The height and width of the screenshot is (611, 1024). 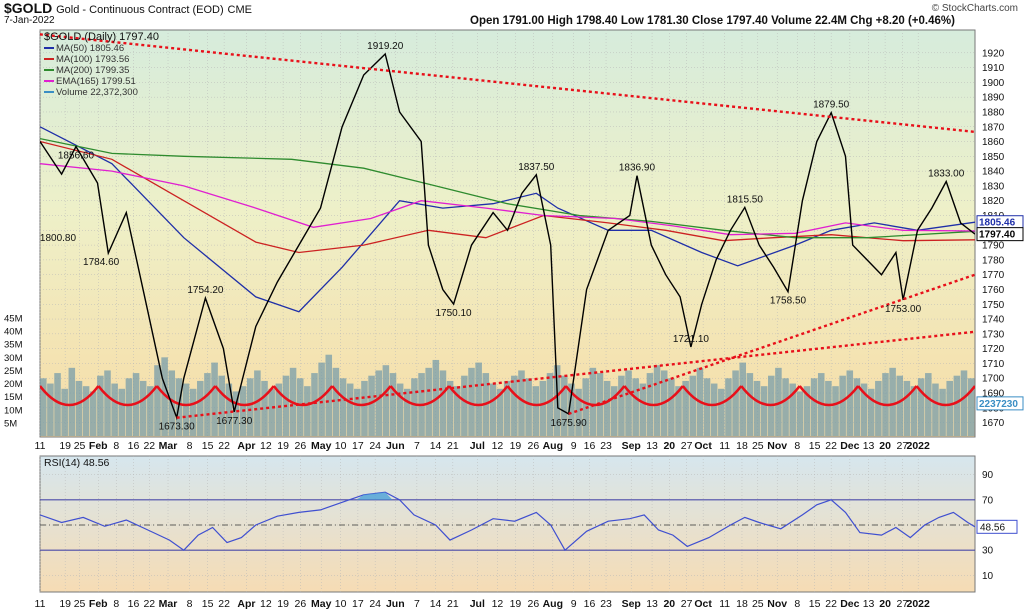 What do you see at coordinates (993, 305) in the screenshot?
I see `price-tick-label: 1750` at bounding box center [993, 305].